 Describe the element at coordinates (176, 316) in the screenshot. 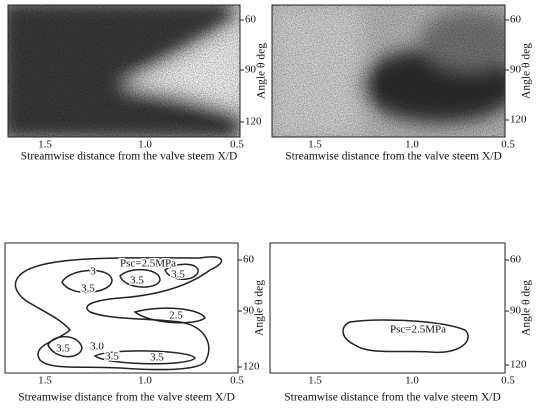

I see `contour-label: 2.5` at that location.